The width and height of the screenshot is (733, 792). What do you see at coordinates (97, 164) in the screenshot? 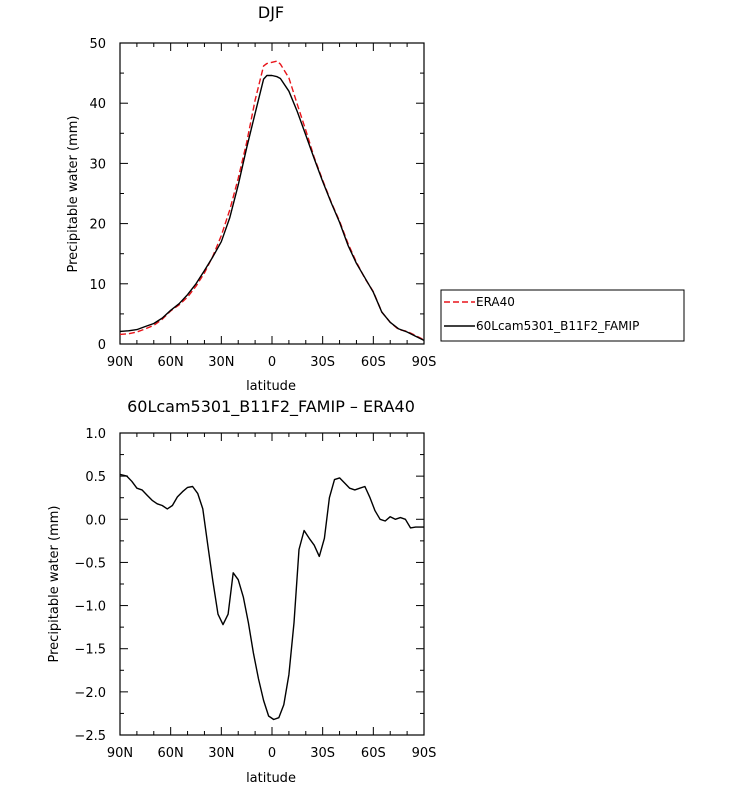
I see `top-y-tick-label: 30` at bounding box center [97, 164].